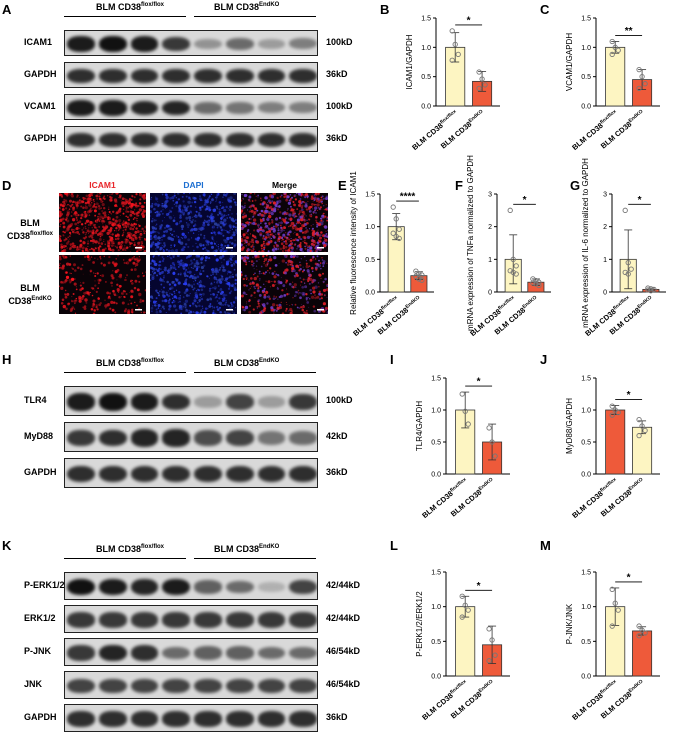 This screenshot has height=741, width=685. I want to click on x-category-label: BLM CD38flox/flox, so click(444, 699).